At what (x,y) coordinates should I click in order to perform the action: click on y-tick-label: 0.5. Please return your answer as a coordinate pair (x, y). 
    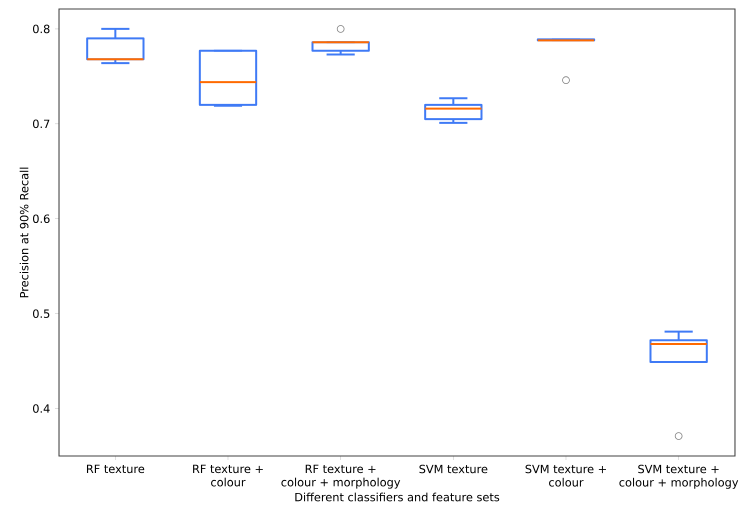
    Looking at the image, I should click on (41, 313).